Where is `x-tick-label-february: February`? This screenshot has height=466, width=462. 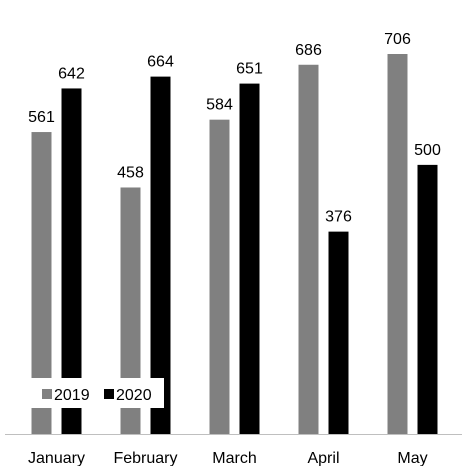
x-tick-label-february: February is located at coordinates (145, 458).